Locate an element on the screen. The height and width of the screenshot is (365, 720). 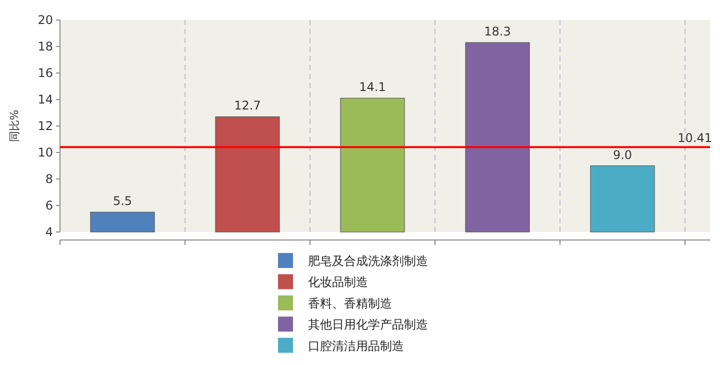
y-tick-label: 16 is located at coordinates (45, 73).